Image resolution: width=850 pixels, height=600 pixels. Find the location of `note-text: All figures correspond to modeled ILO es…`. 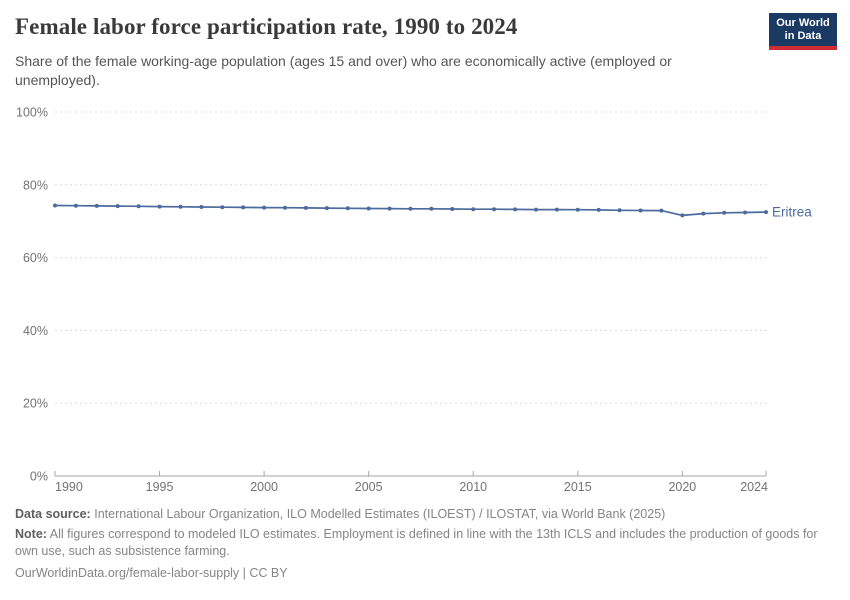

note-text: All figures correspond to modeled ILO es… is located at coordinates (416, 542).